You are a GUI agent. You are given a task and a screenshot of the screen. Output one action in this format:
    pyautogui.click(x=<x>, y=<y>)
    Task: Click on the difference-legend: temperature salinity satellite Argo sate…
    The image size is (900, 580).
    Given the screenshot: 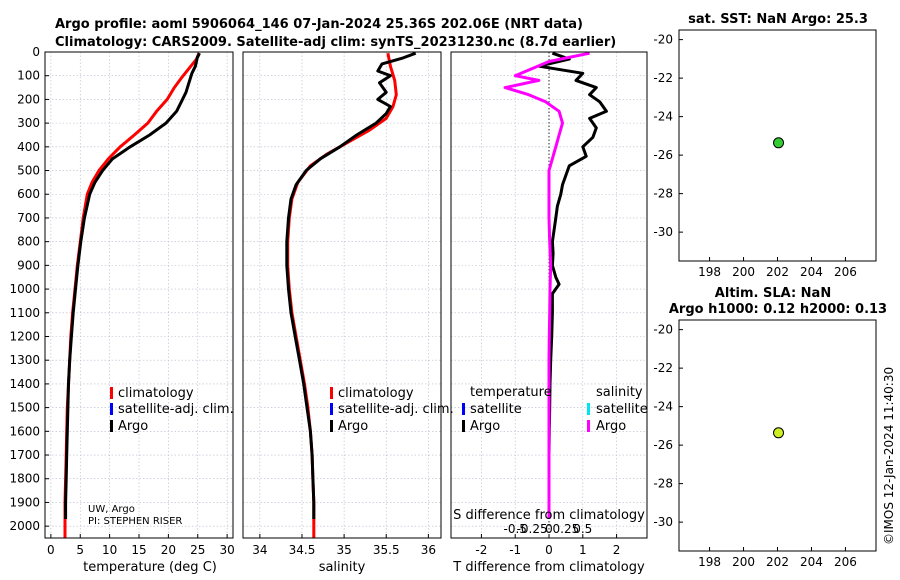 What is the action you would take?
    pyautogui.click(x=555, y=409)
    